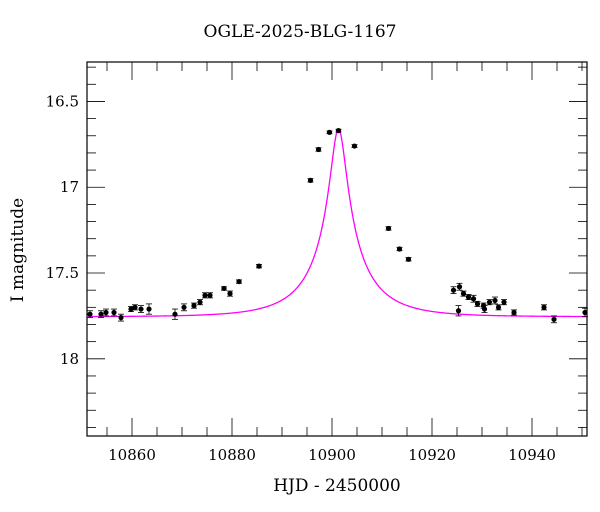 This screenshot has height=512, width=600. What do you see at coordinates (62, 273) in the screenshot?
I see `y-tick-label: 17.5` at bounding box center [62, 273].